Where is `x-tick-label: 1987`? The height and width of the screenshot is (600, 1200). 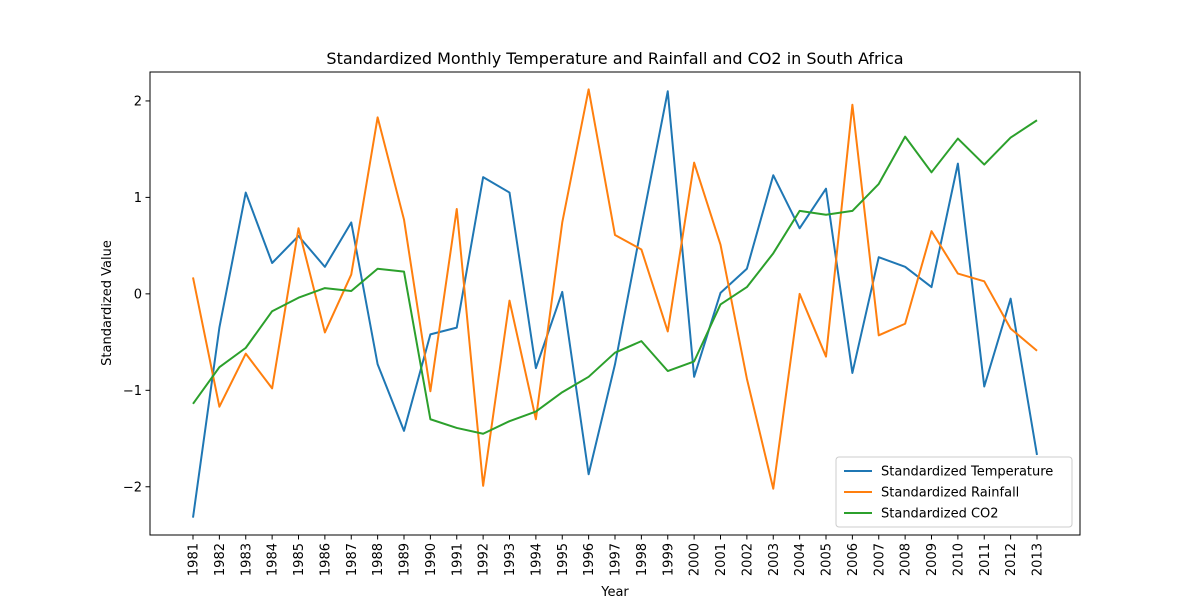
x-tick-label: 1987 is located at coordinates (352, 559).